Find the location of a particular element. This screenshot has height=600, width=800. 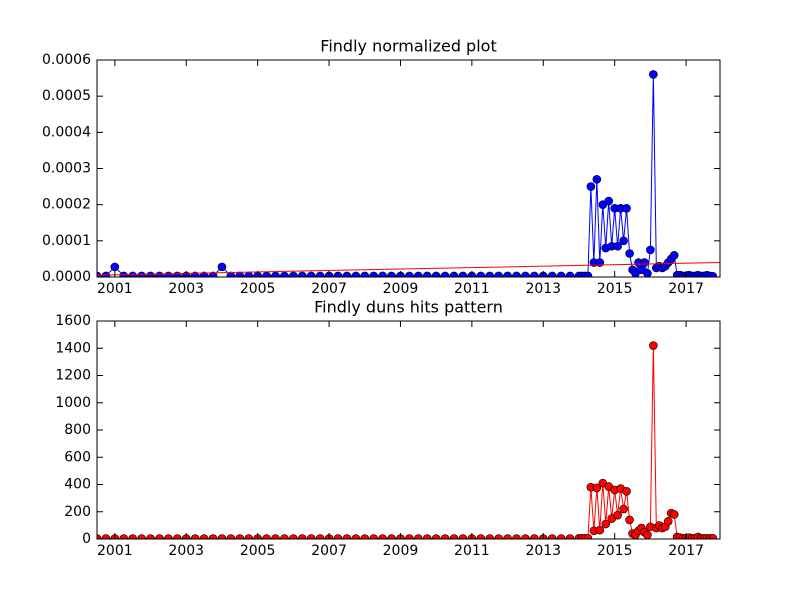

y-tick-label: 0.0005 is located at coordinates (66, 96).